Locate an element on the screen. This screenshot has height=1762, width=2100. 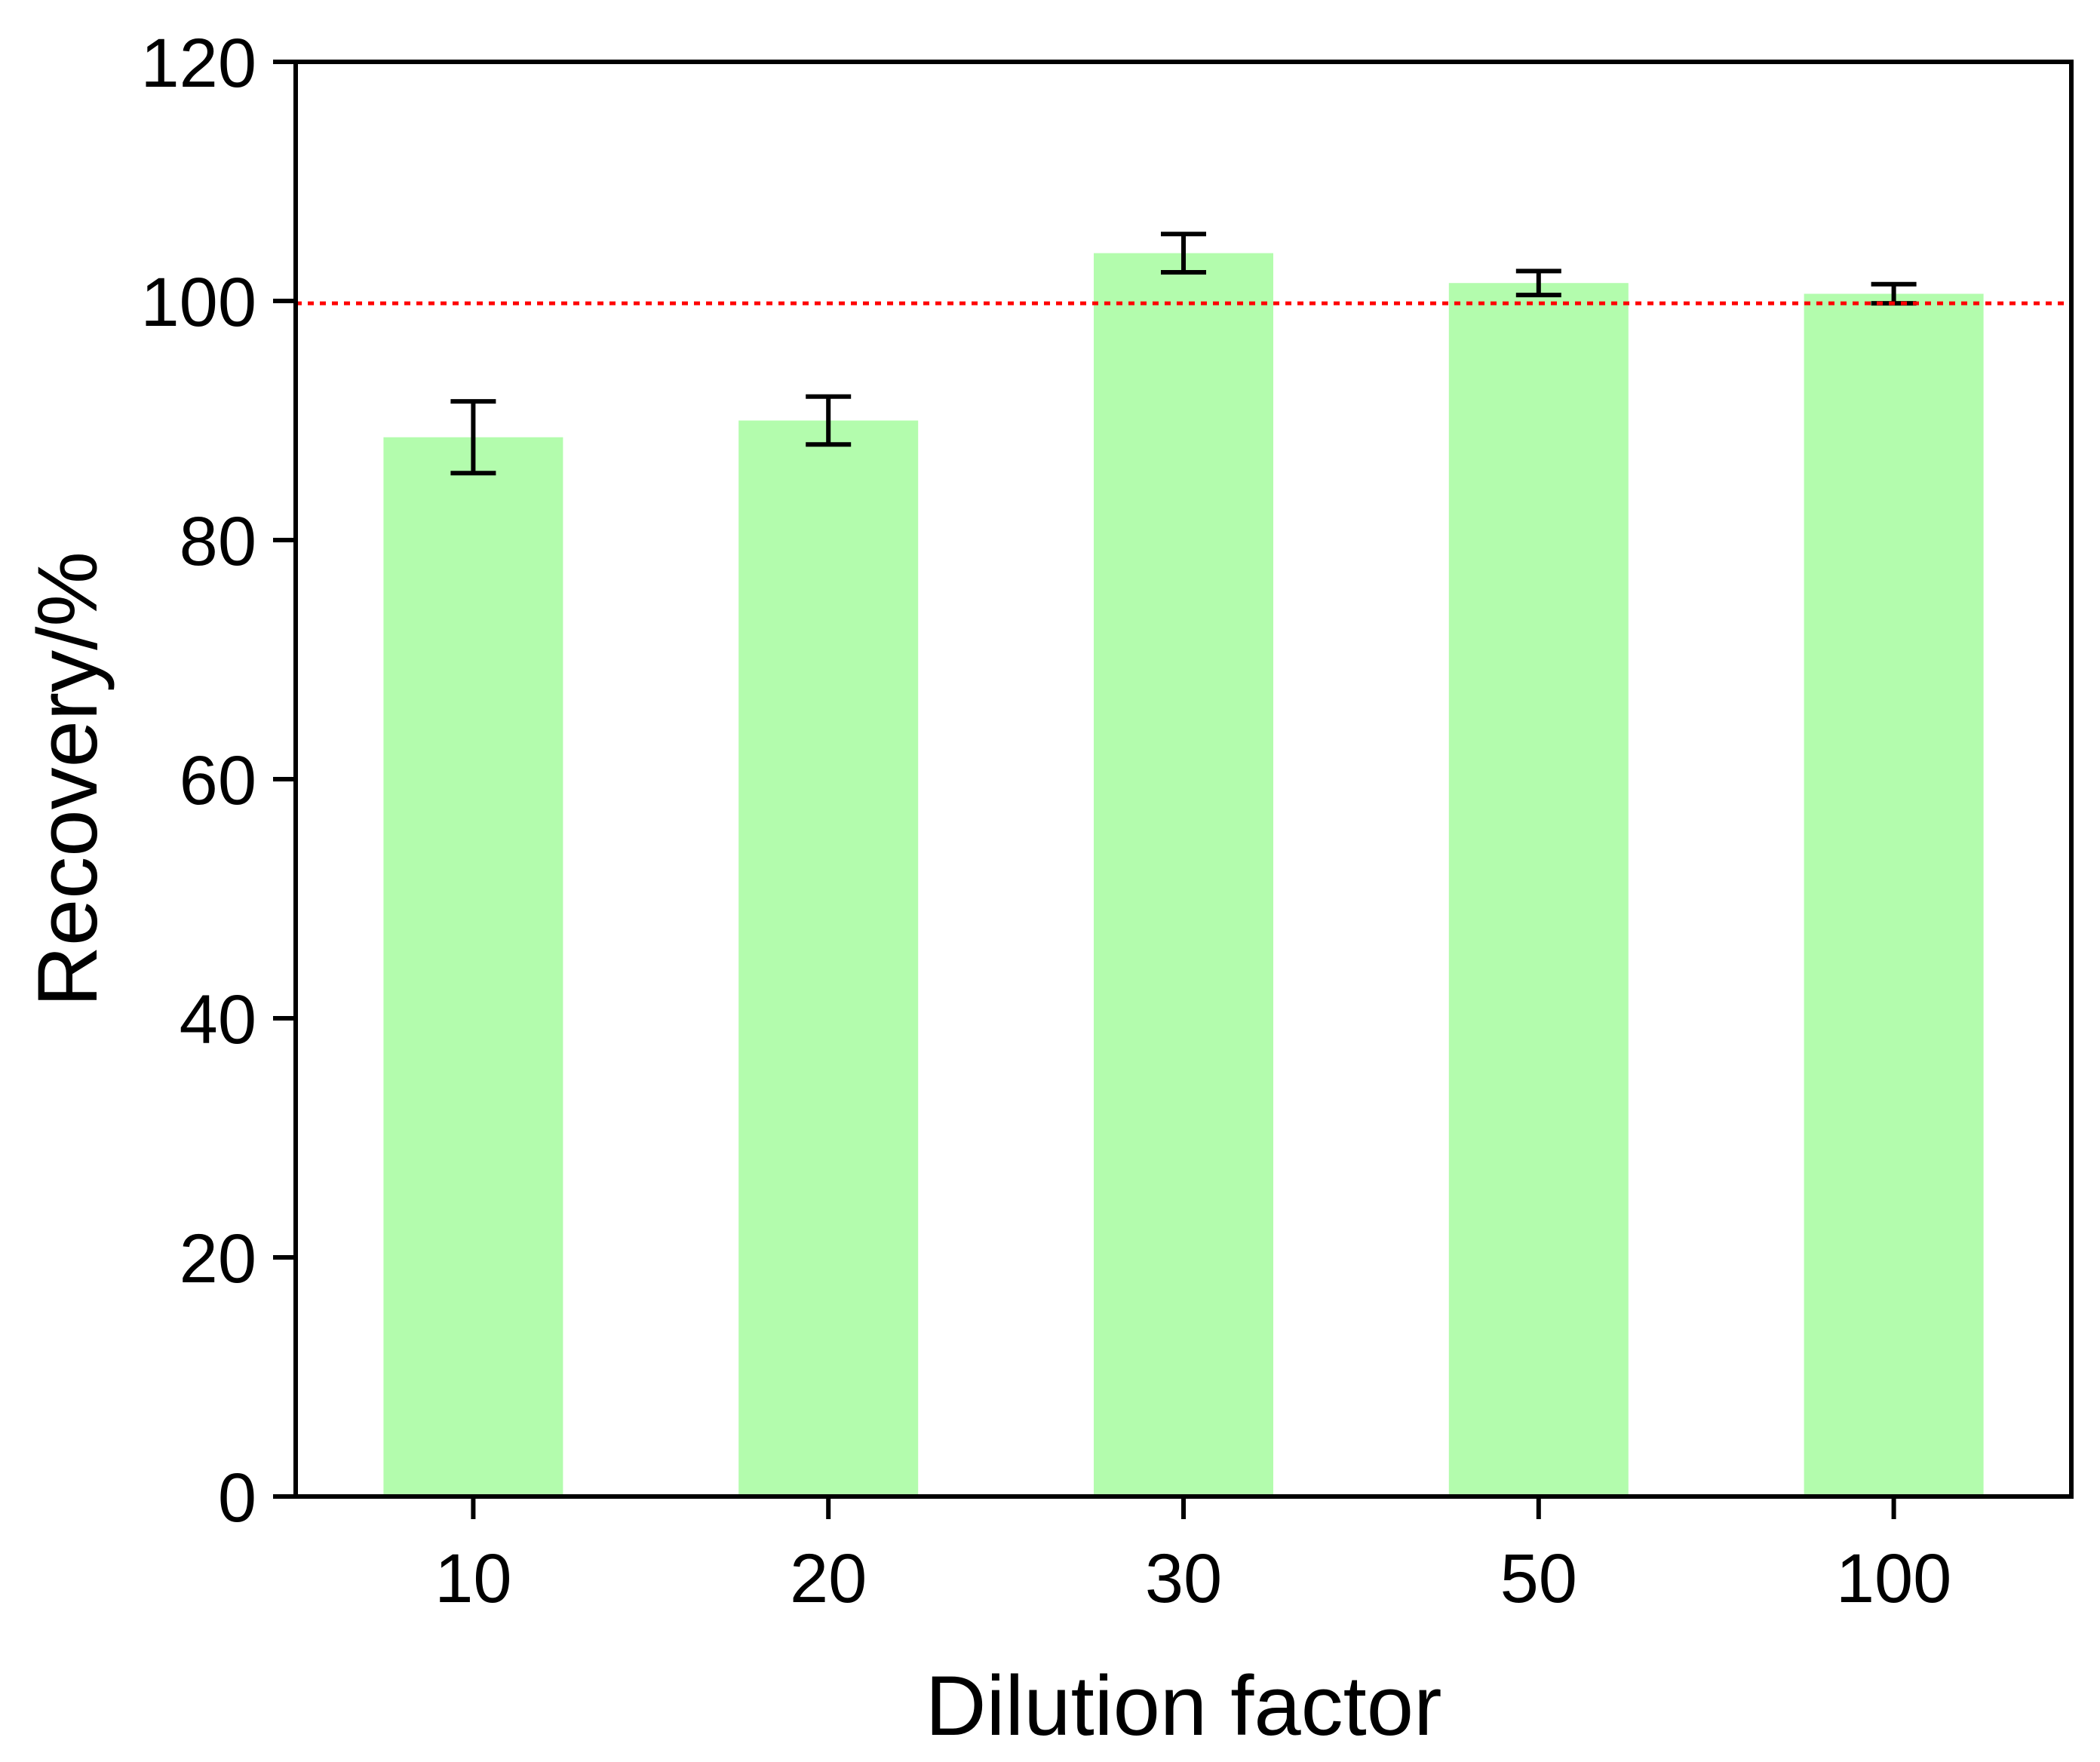
y-tick-label-60: 60 is located at coordinates (218, 780).